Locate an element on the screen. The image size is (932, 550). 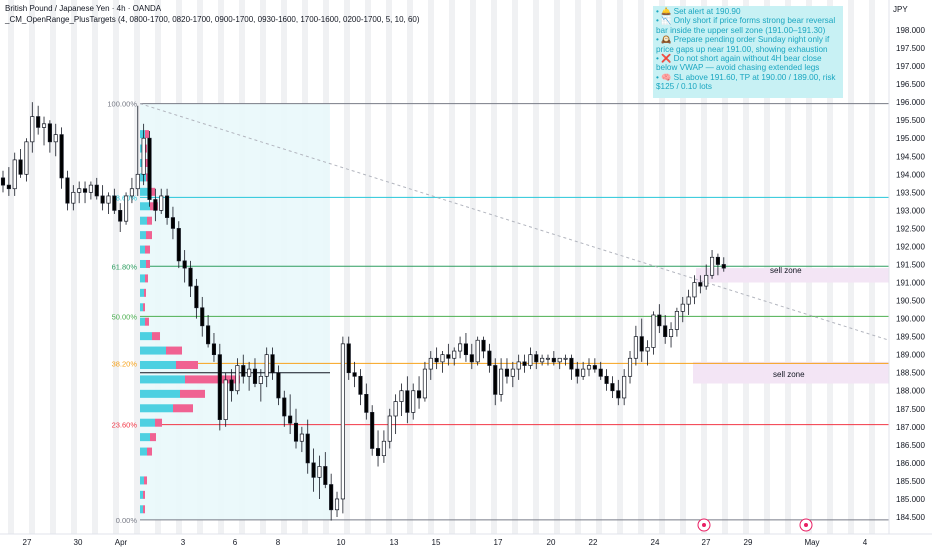
currency-label: JPY is located at coordinates (900, 9).